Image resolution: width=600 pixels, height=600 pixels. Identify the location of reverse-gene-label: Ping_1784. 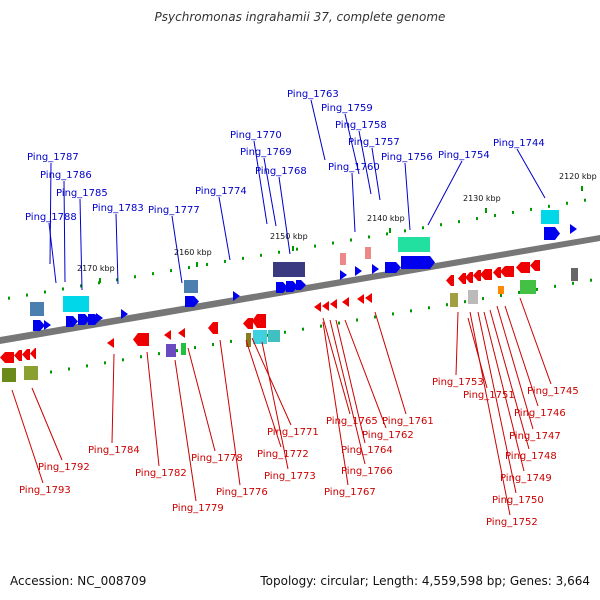
(114, 450).